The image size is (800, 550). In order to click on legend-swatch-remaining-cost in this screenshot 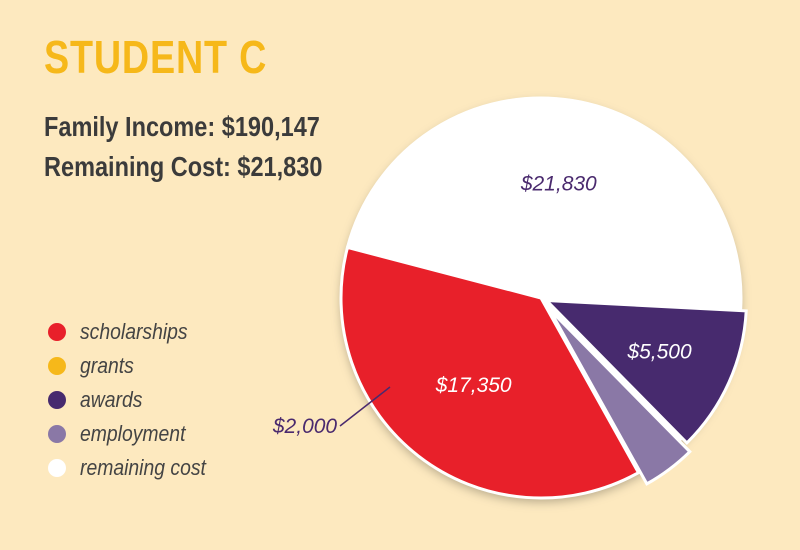, I will do `click(57, 468)`.